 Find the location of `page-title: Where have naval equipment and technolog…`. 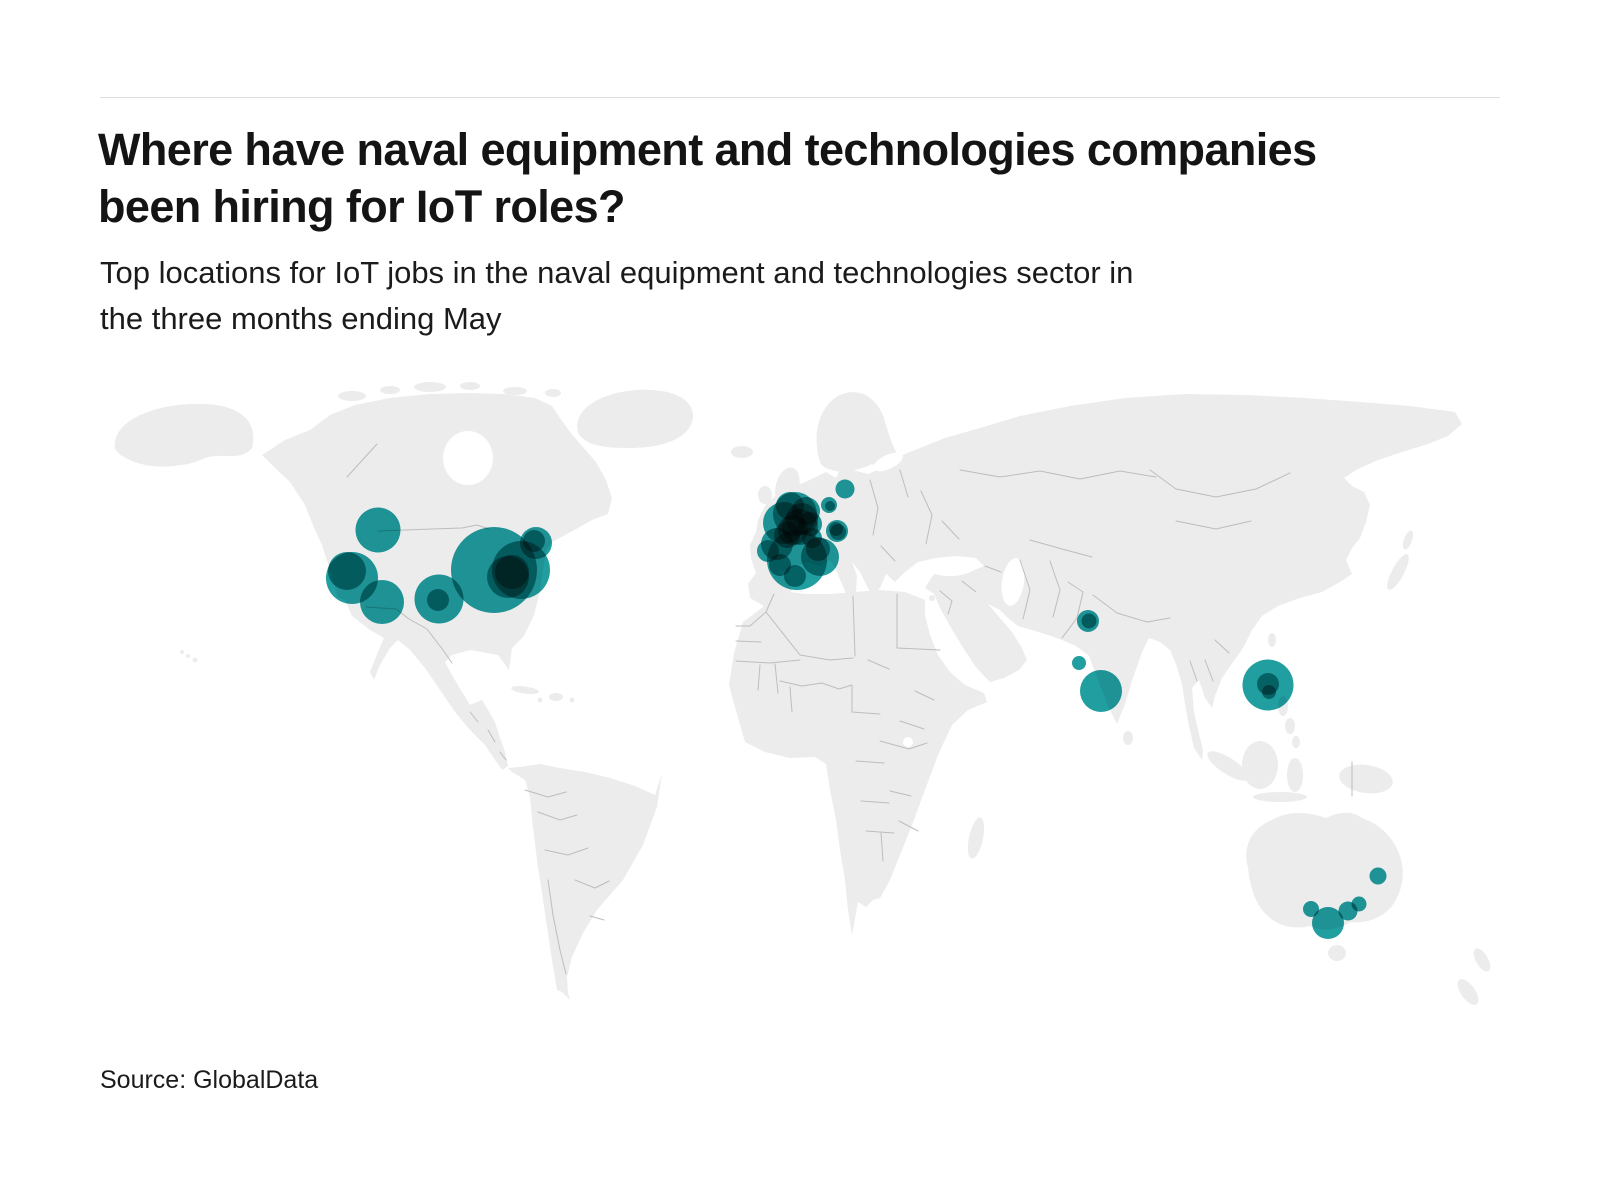

page-title: Where have naval equipment and technolog… is located at coordinates (808, 178).